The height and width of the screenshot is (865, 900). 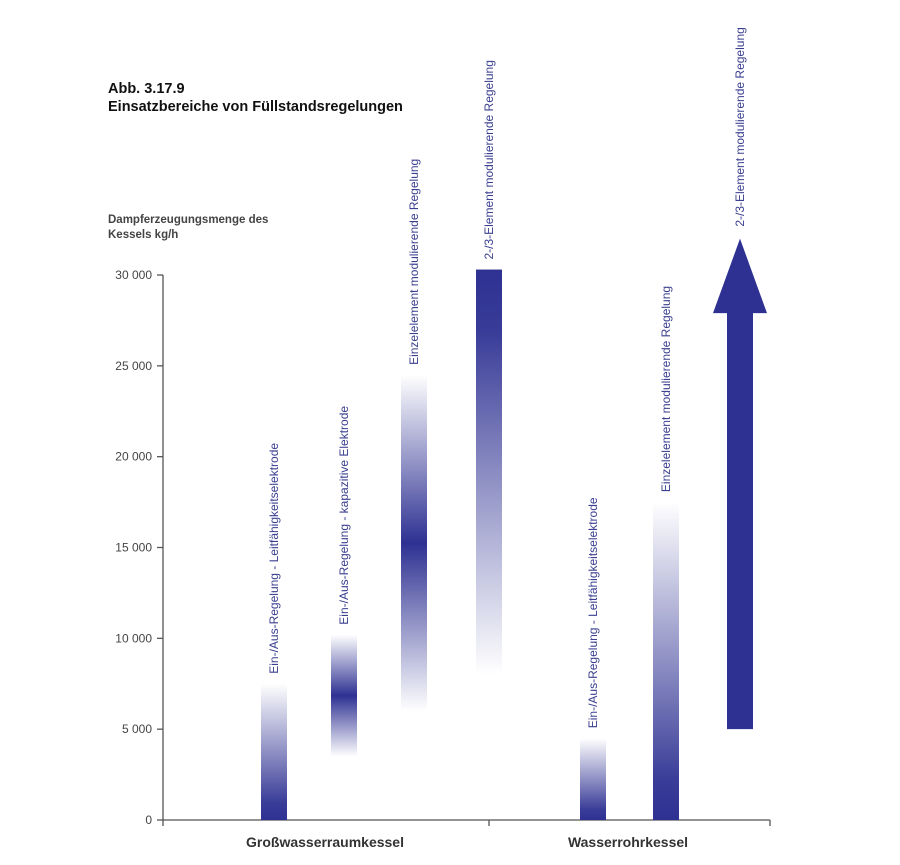 What do you see at coordinates (148, 820) in the screenshot?
I see `y-tick-label: 0` at bounding box center [148, 820].